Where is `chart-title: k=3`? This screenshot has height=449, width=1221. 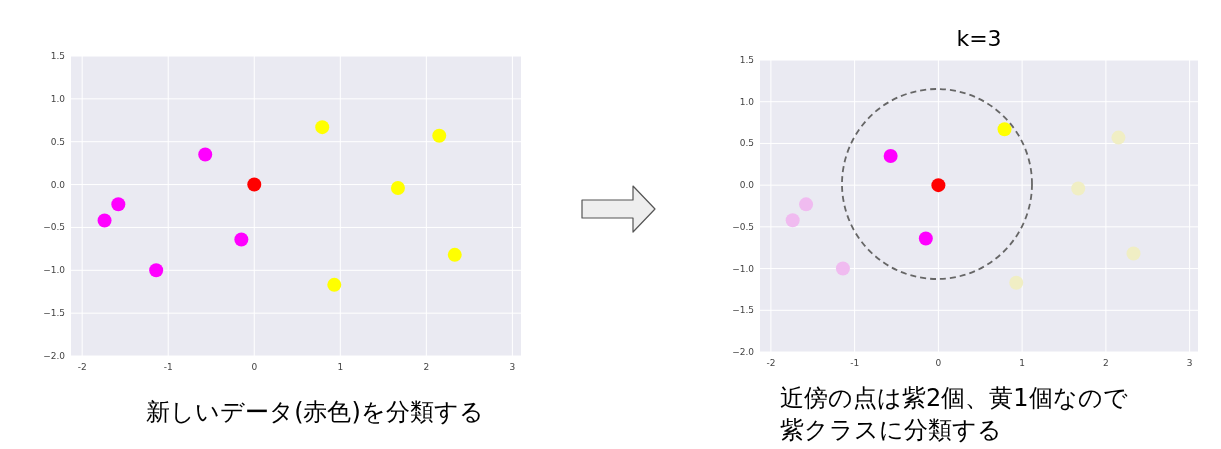 chart-title: k=3 is located at coordinates (979, 38).